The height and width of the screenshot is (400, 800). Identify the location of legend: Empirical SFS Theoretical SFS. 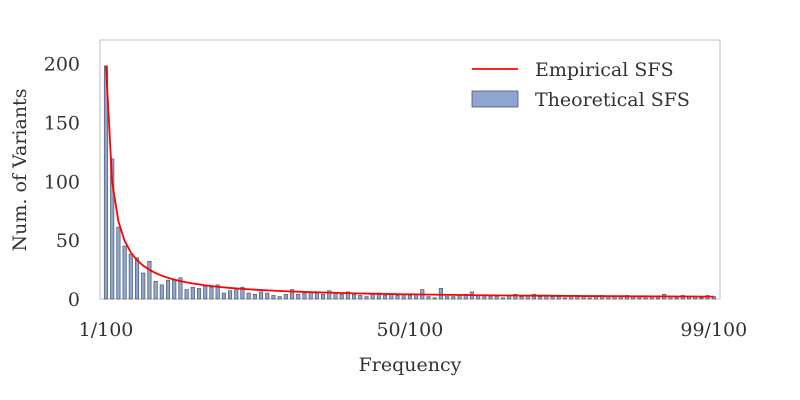
(580, 85).